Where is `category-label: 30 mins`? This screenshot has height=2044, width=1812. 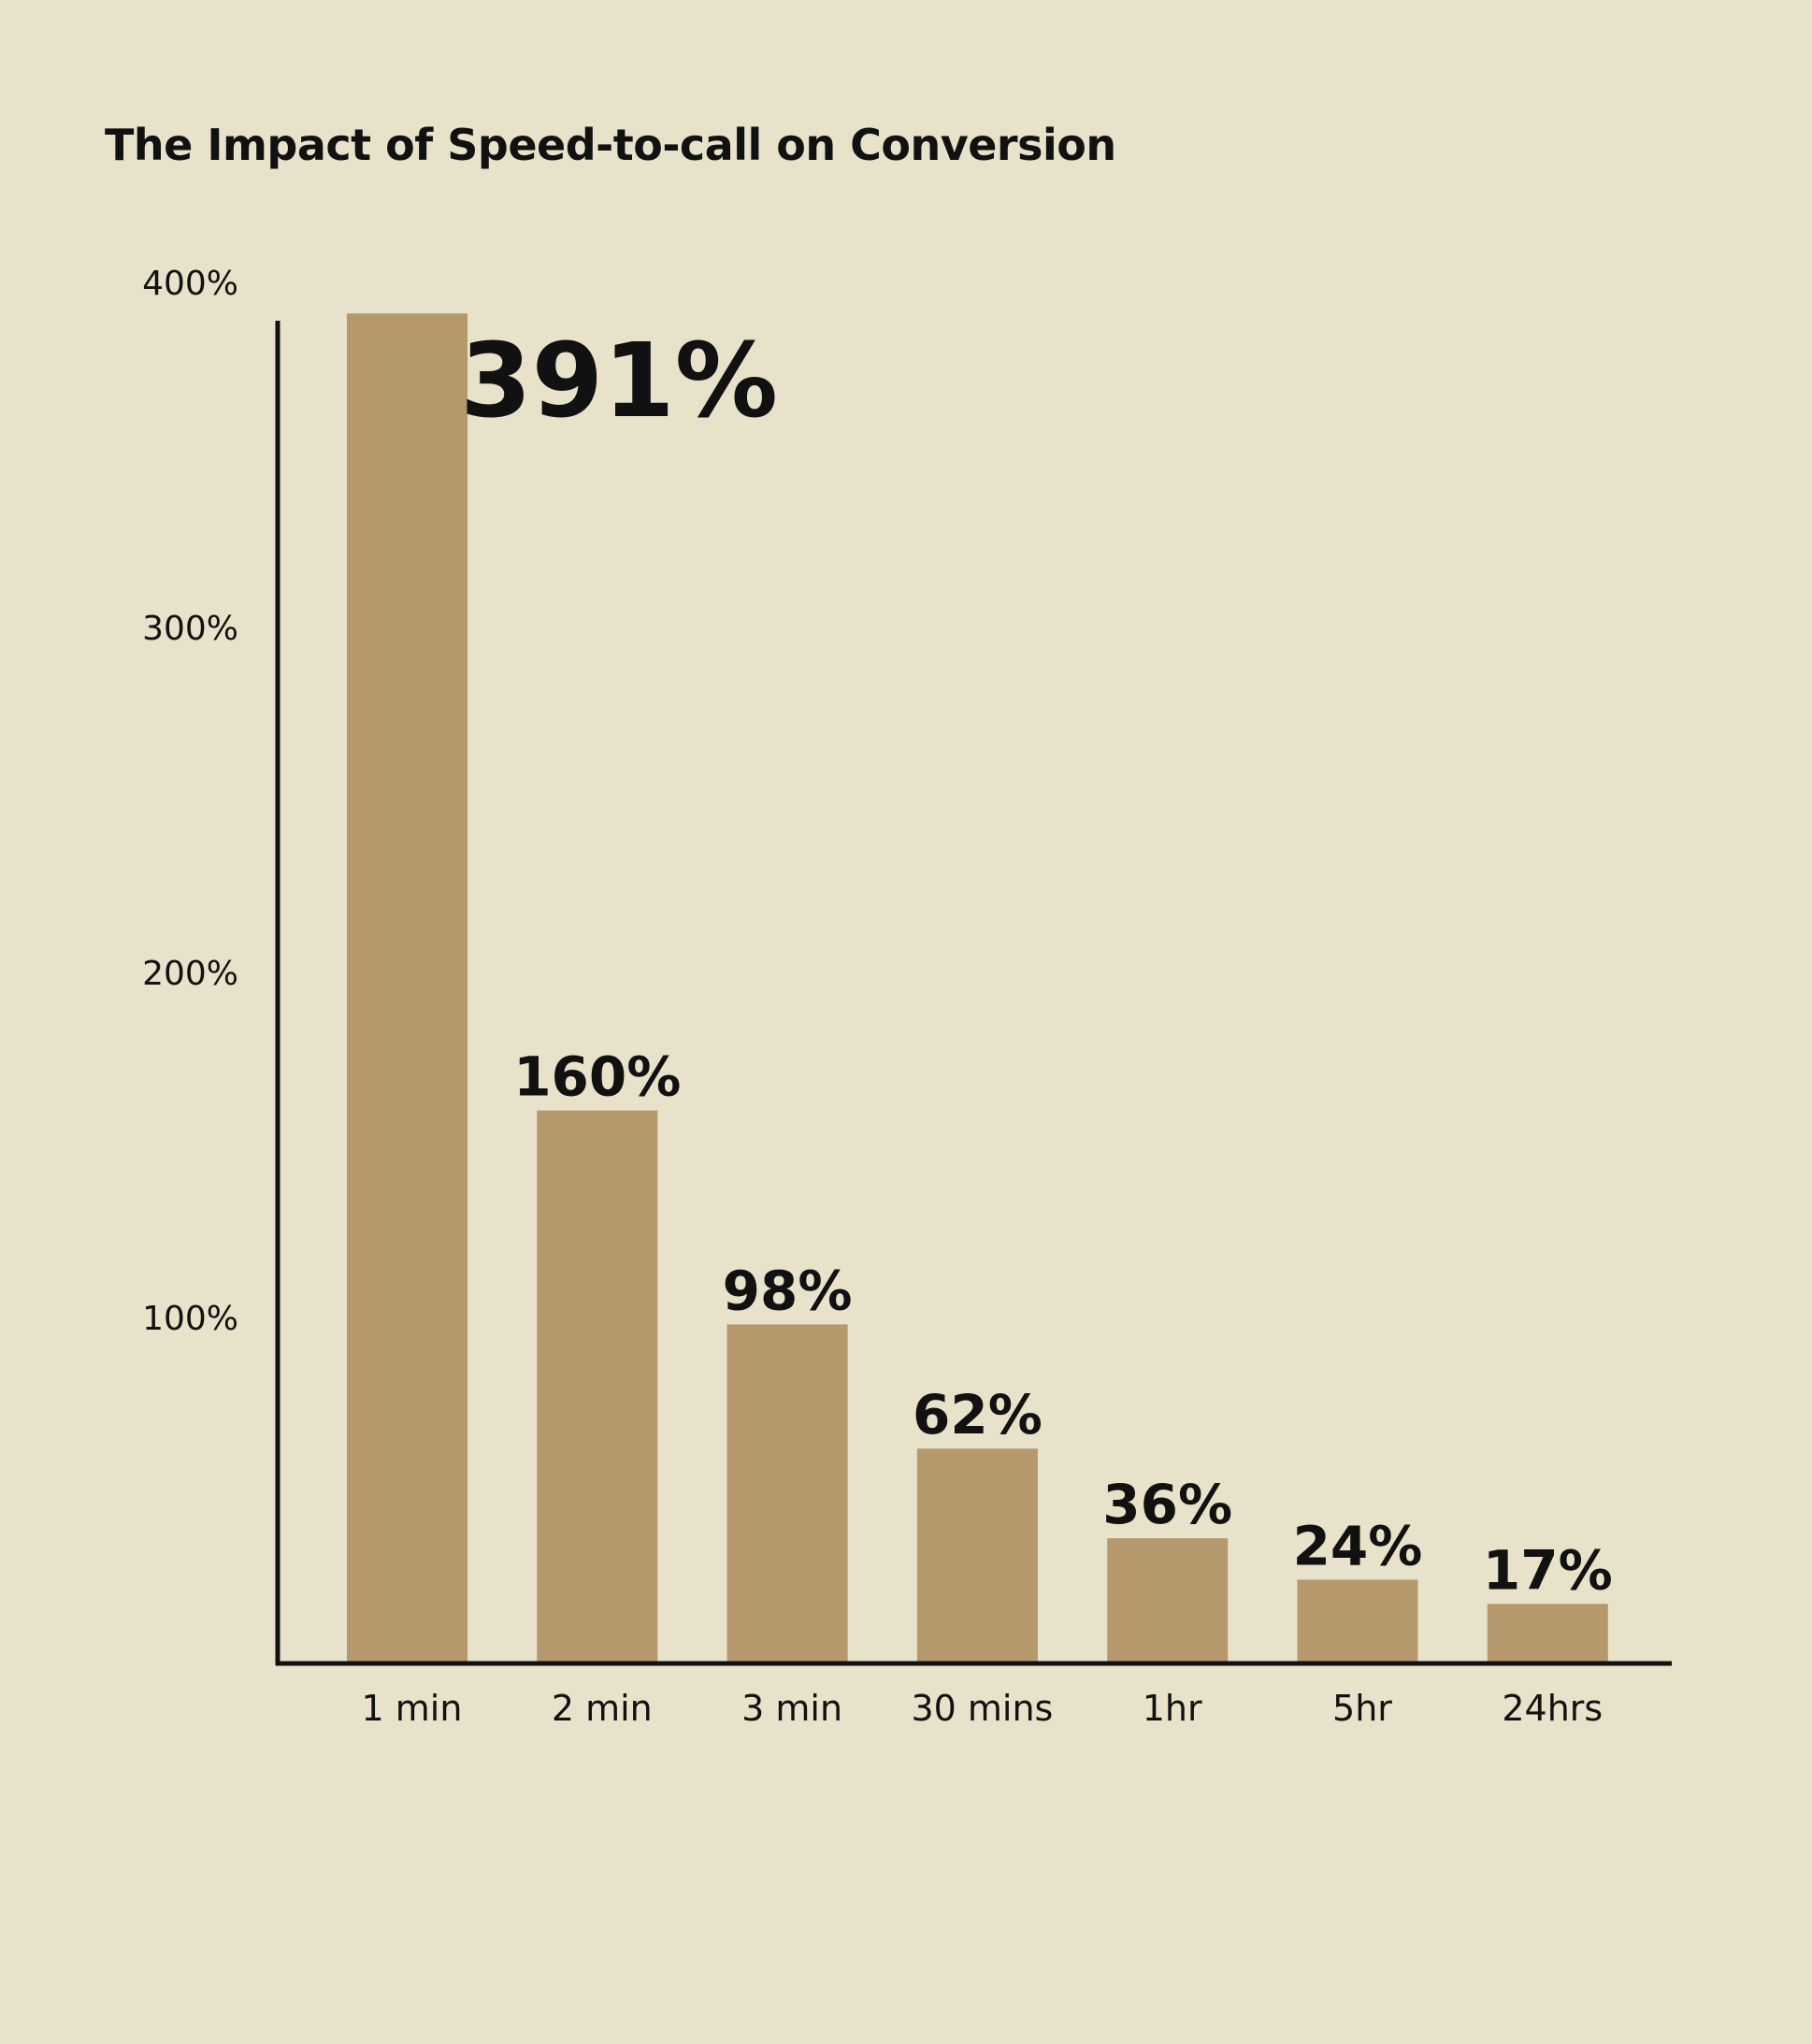
category-label: 30 mins is located at coordinates (982, 1708).